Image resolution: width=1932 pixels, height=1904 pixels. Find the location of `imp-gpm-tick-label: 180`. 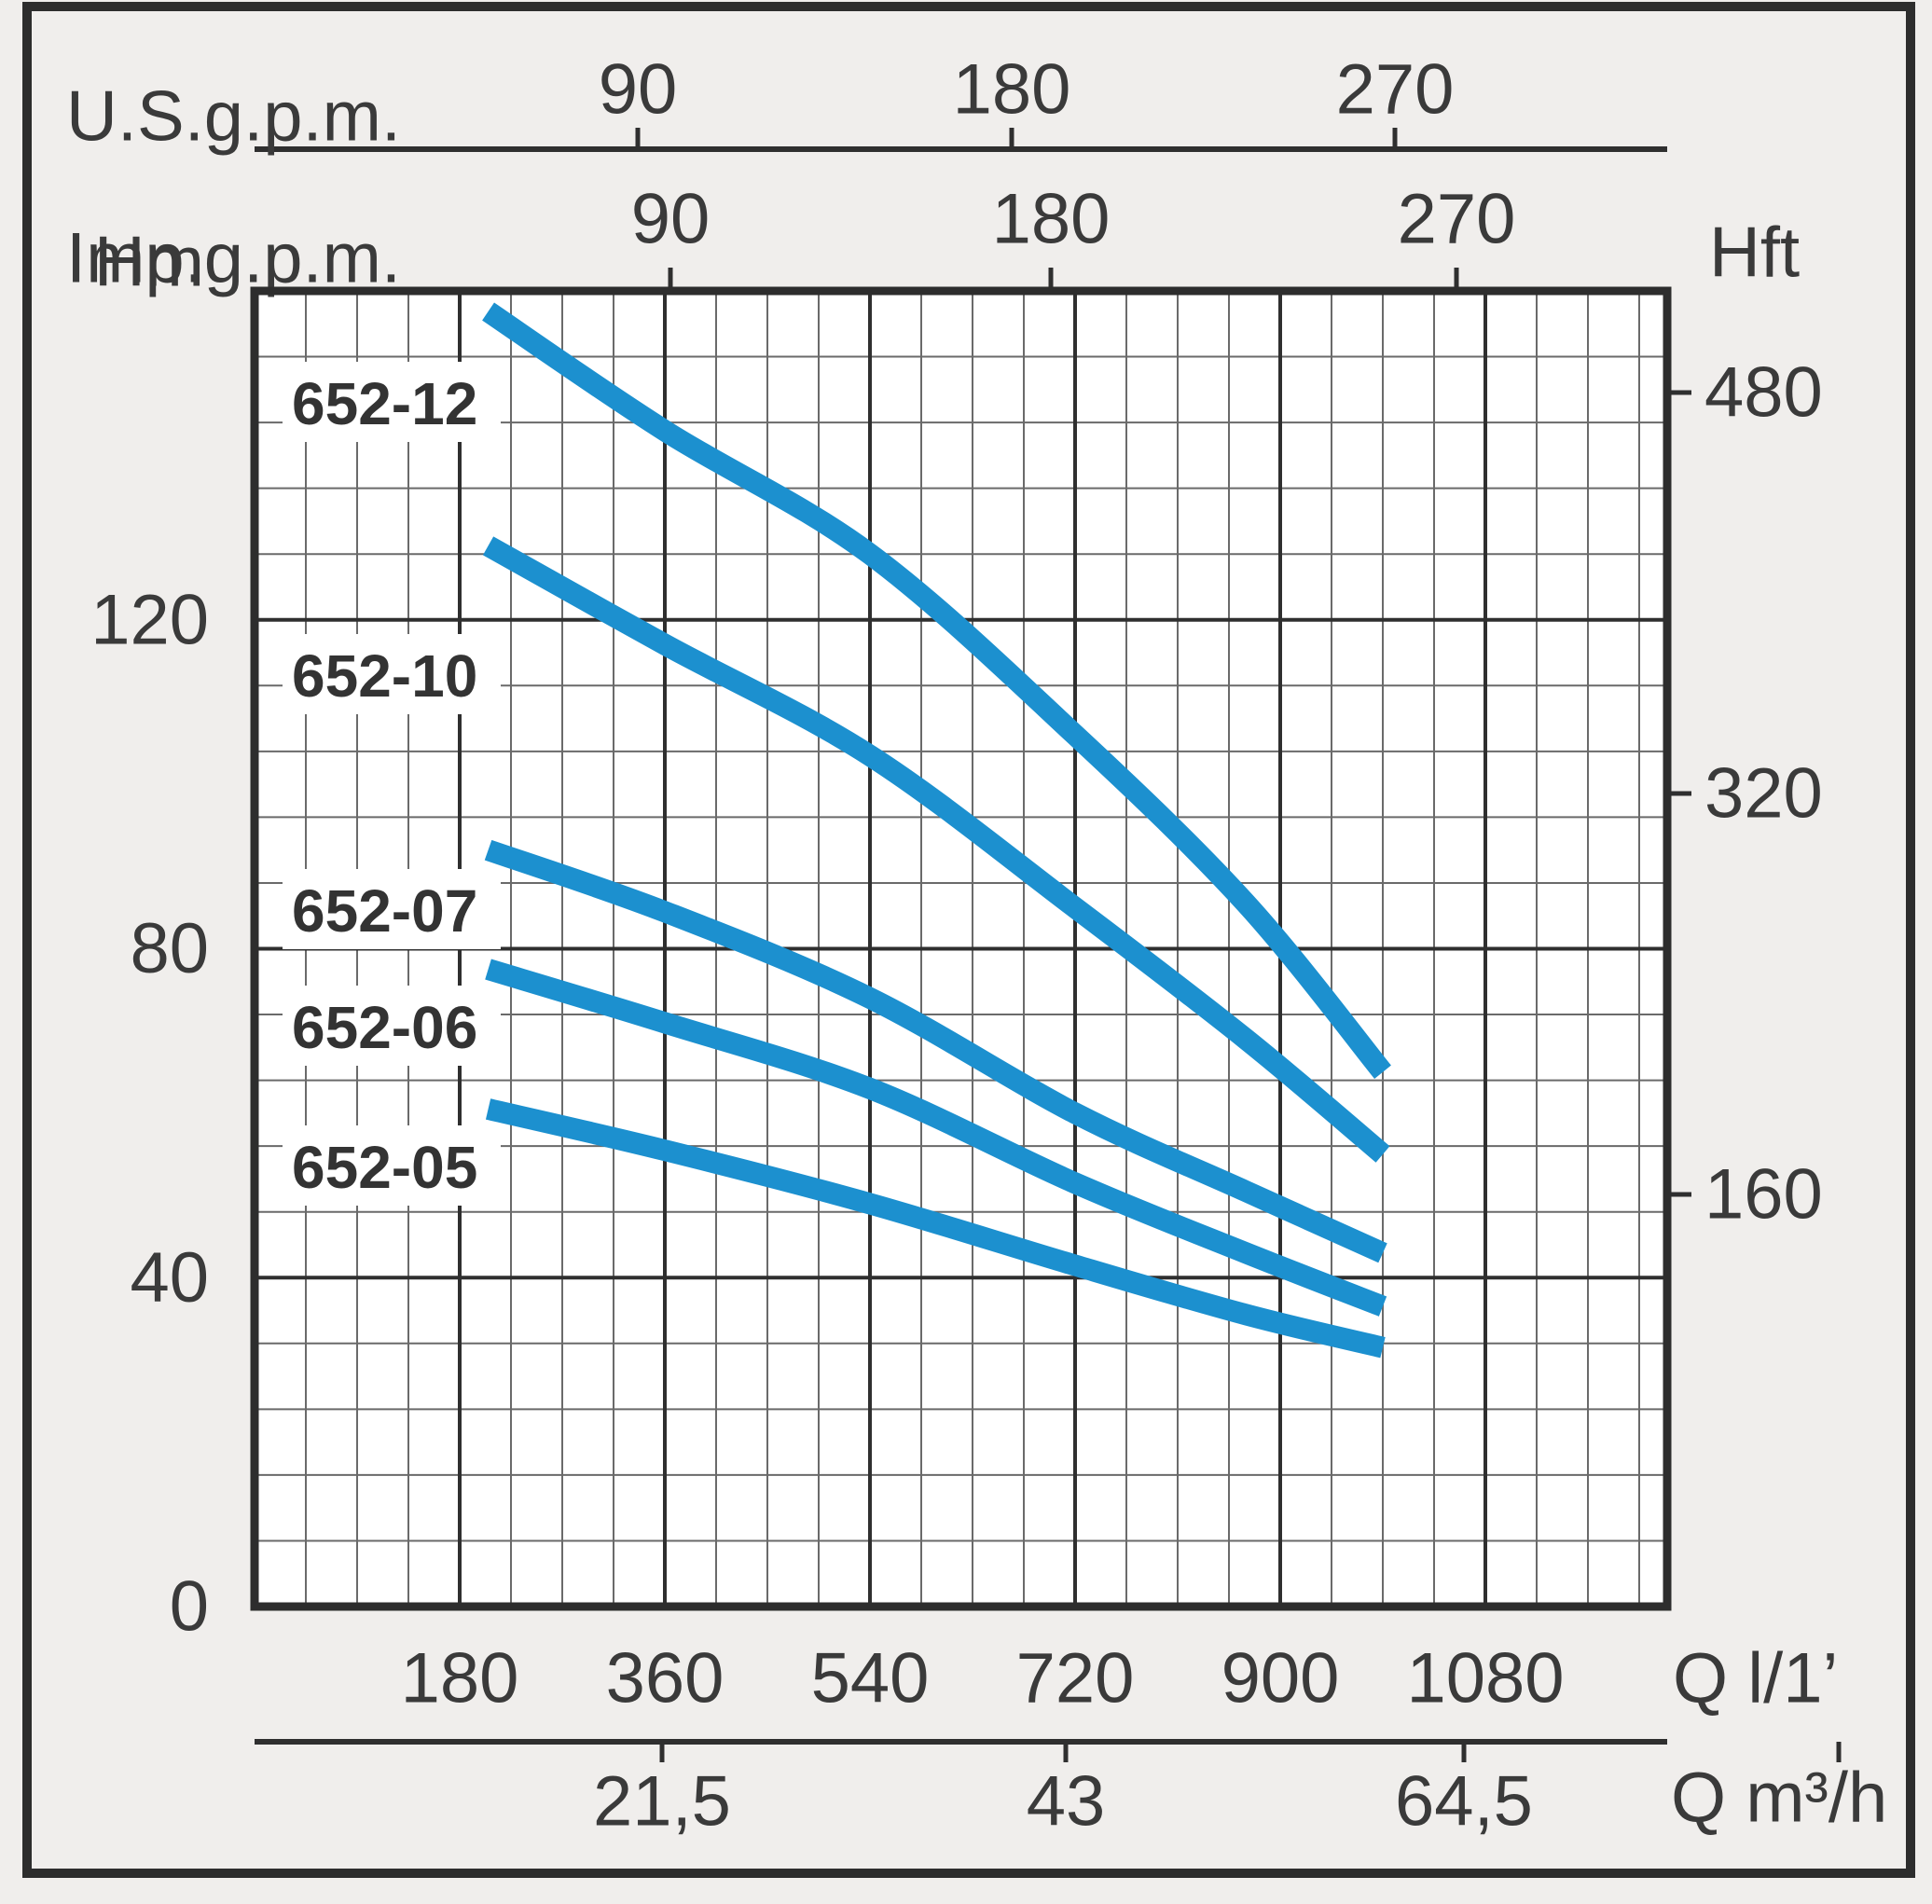

imp-gpm-tick-label: 180 is located at coordinates (1052, 219).